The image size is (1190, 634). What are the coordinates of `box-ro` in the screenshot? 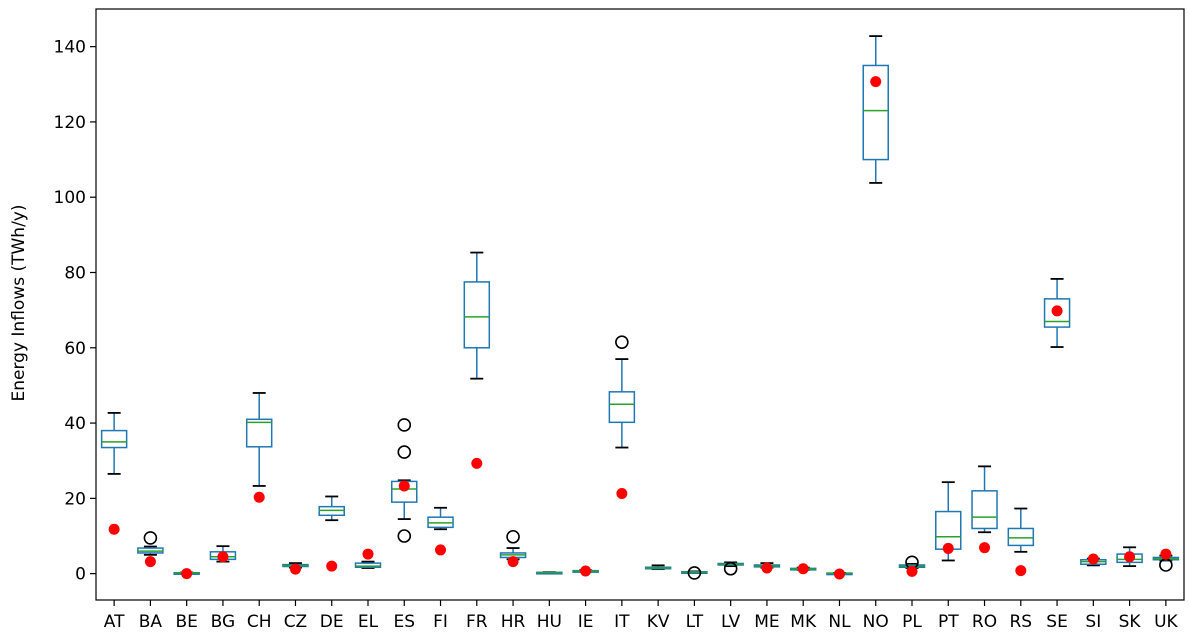 It's located at (984, 509).